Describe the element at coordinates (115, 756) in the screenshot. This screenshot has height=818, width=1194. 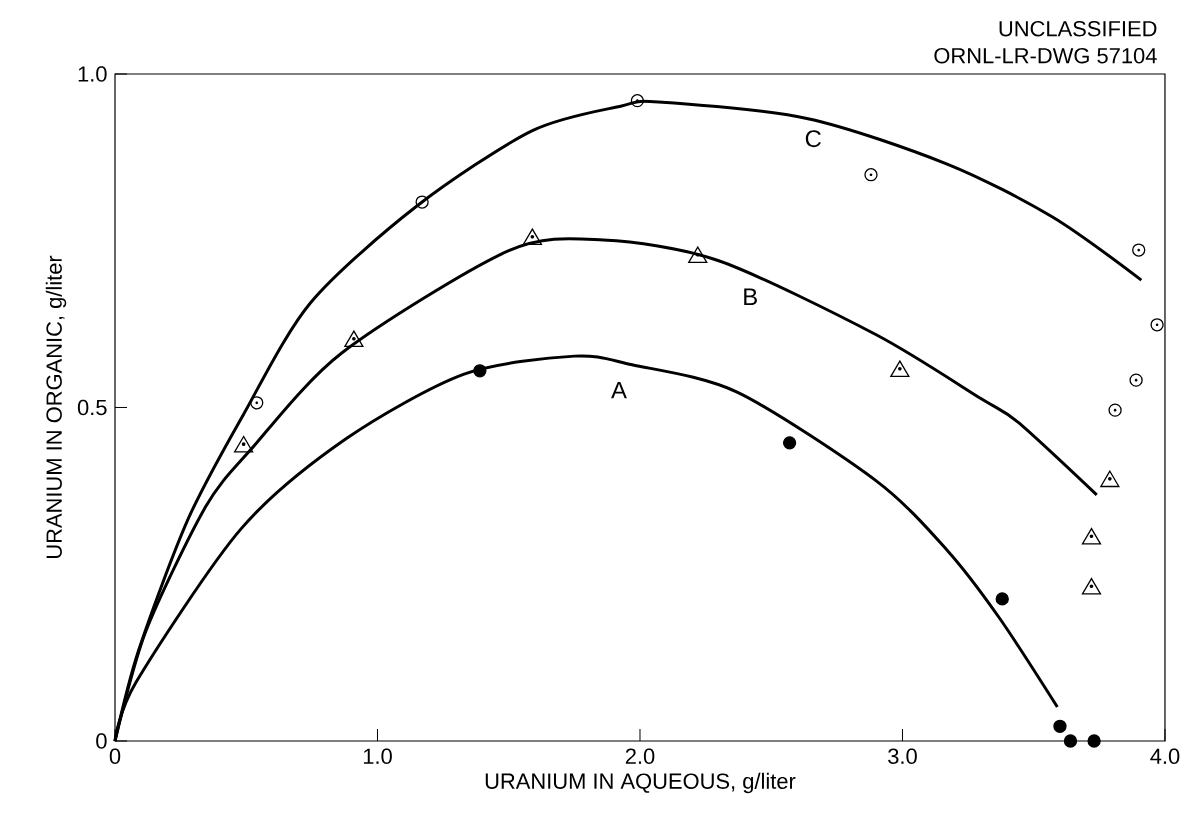
I see `x-tick-label: 0` at that location.